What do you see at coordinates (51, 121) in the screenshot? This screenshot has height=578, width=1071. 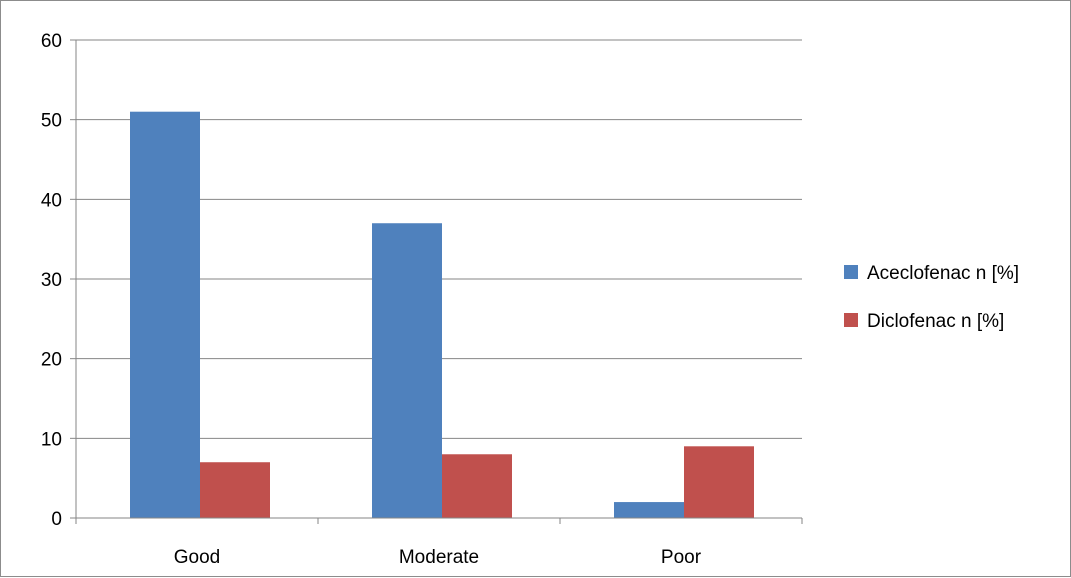 I see `y-tick-label: 50` at bounding box center [51, 121].